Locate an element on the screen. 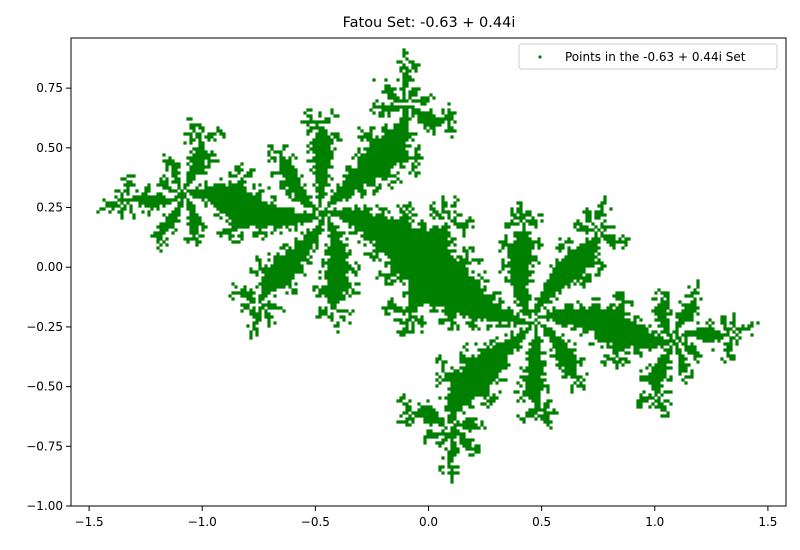 The height and width of the screenshot is (550, 800). x-tick-label: −1.0 is located at coordinates (202, 522).